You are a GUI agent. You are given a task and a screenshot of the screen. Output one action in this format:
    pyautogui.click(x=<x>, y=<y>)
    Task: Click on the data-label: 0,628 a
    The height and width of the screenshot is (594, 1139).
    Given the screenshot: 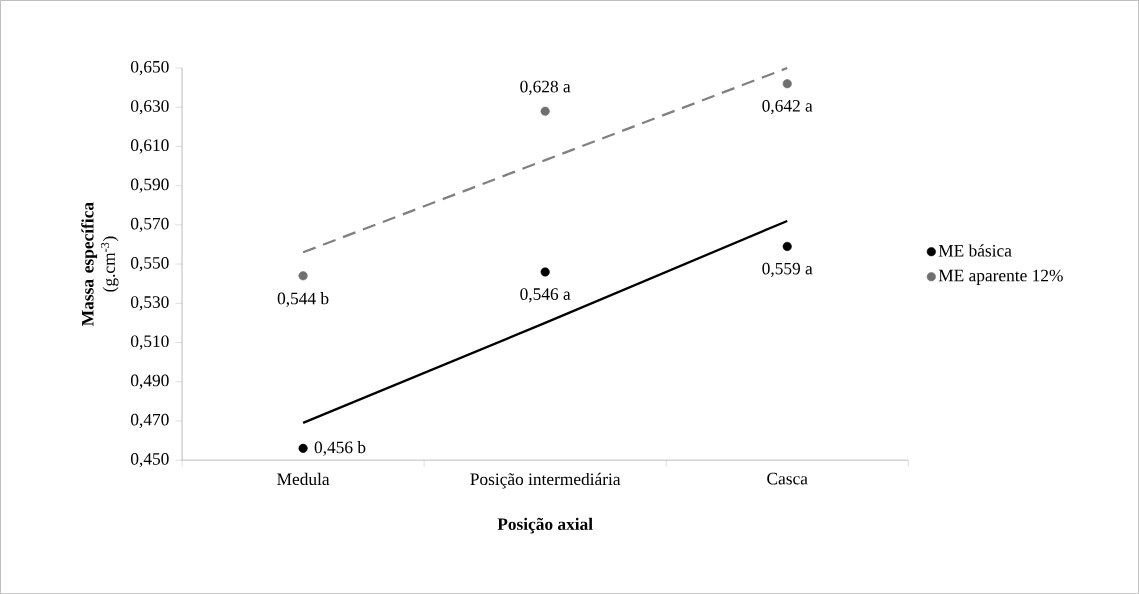 What is the action you would take?
    pyautogui.click(x=545, y=87)
    